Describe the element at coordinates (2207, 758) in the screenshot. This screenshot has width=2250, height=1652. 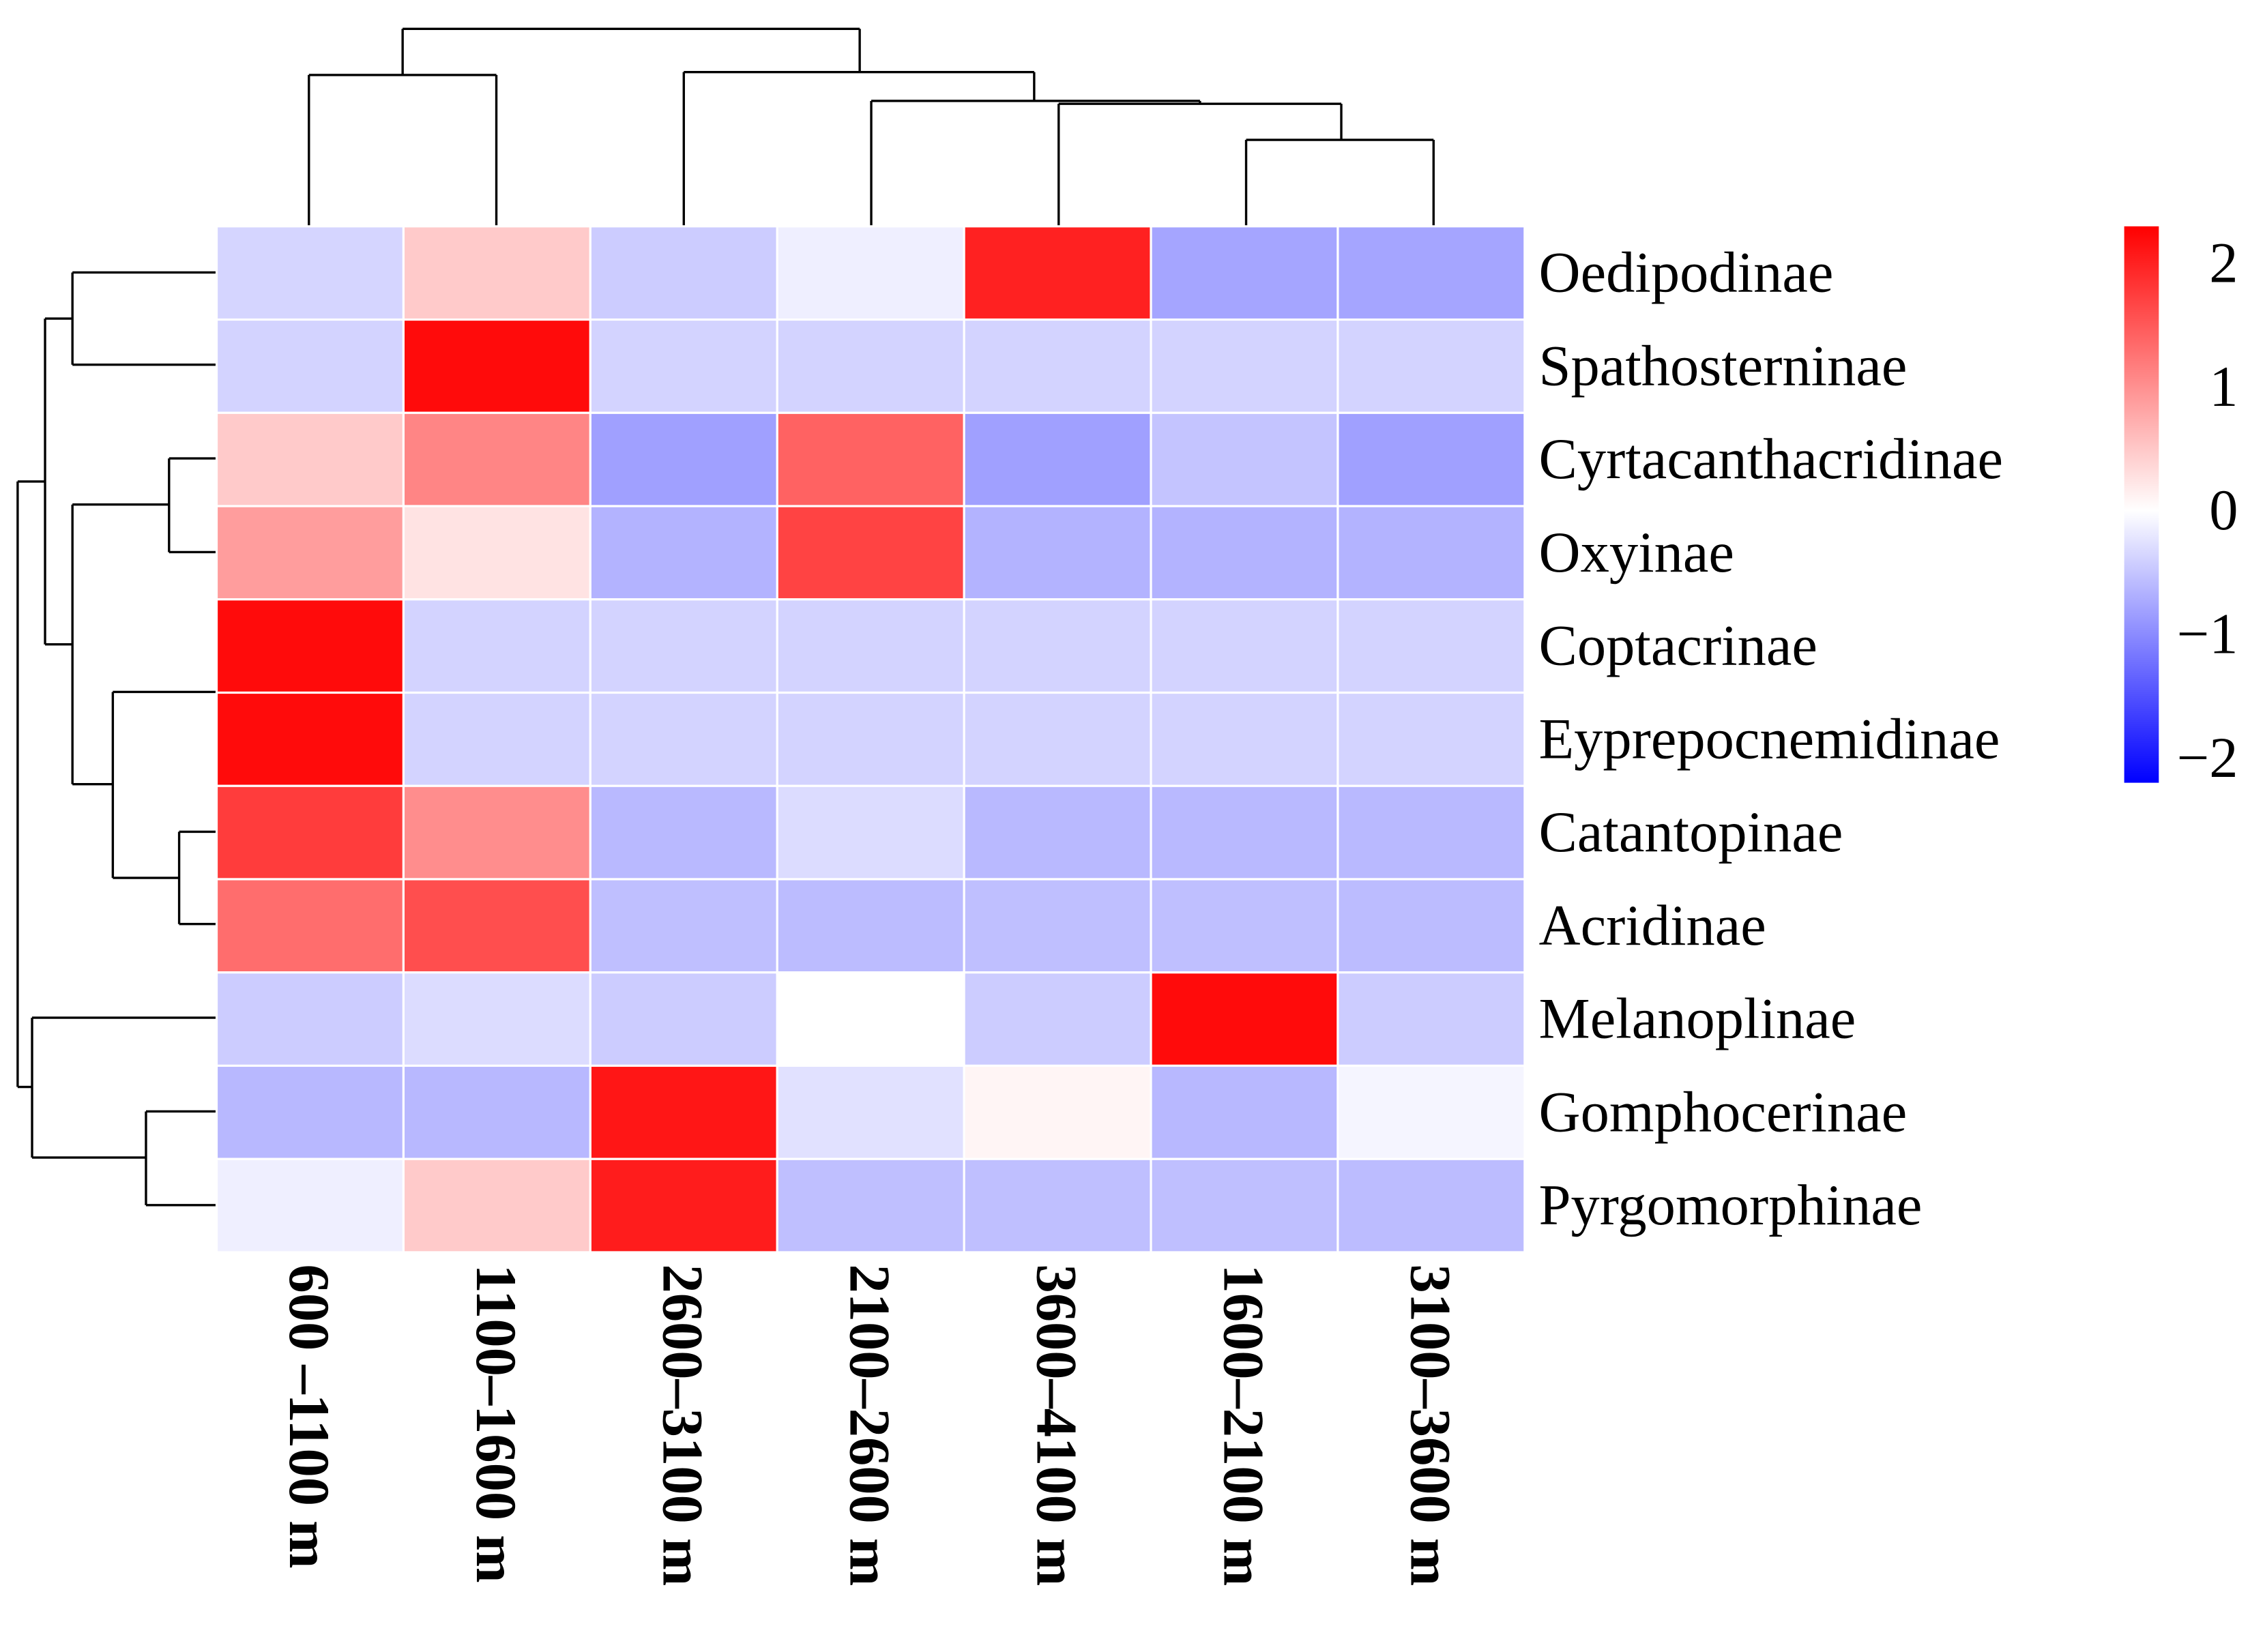
I see `colorbar-tick-label: −2` at that location.